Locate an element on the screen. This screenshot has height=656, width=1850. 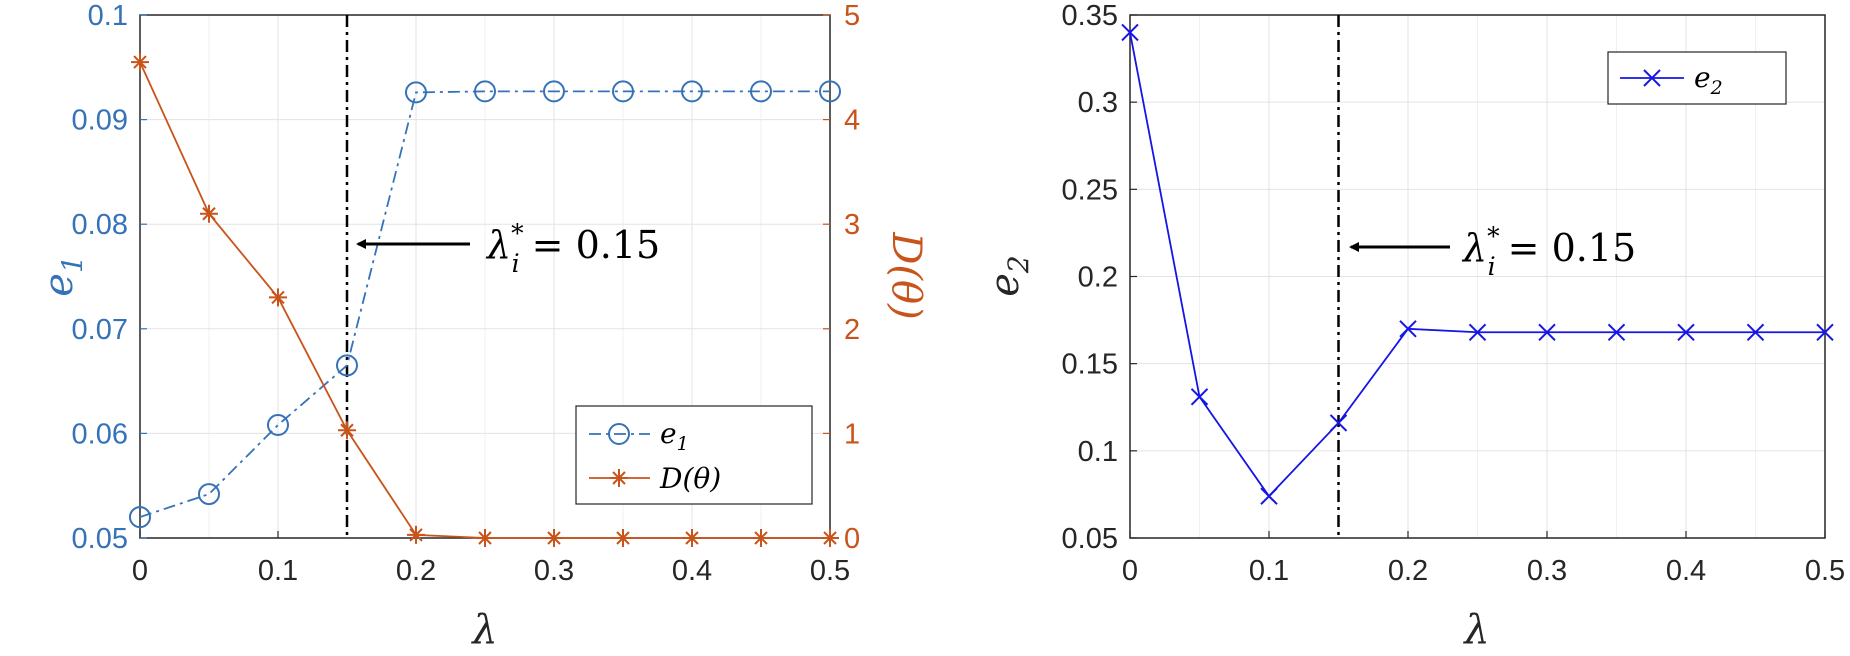
y-tick-label: 0.2 is located at coordinates (1098, 278).